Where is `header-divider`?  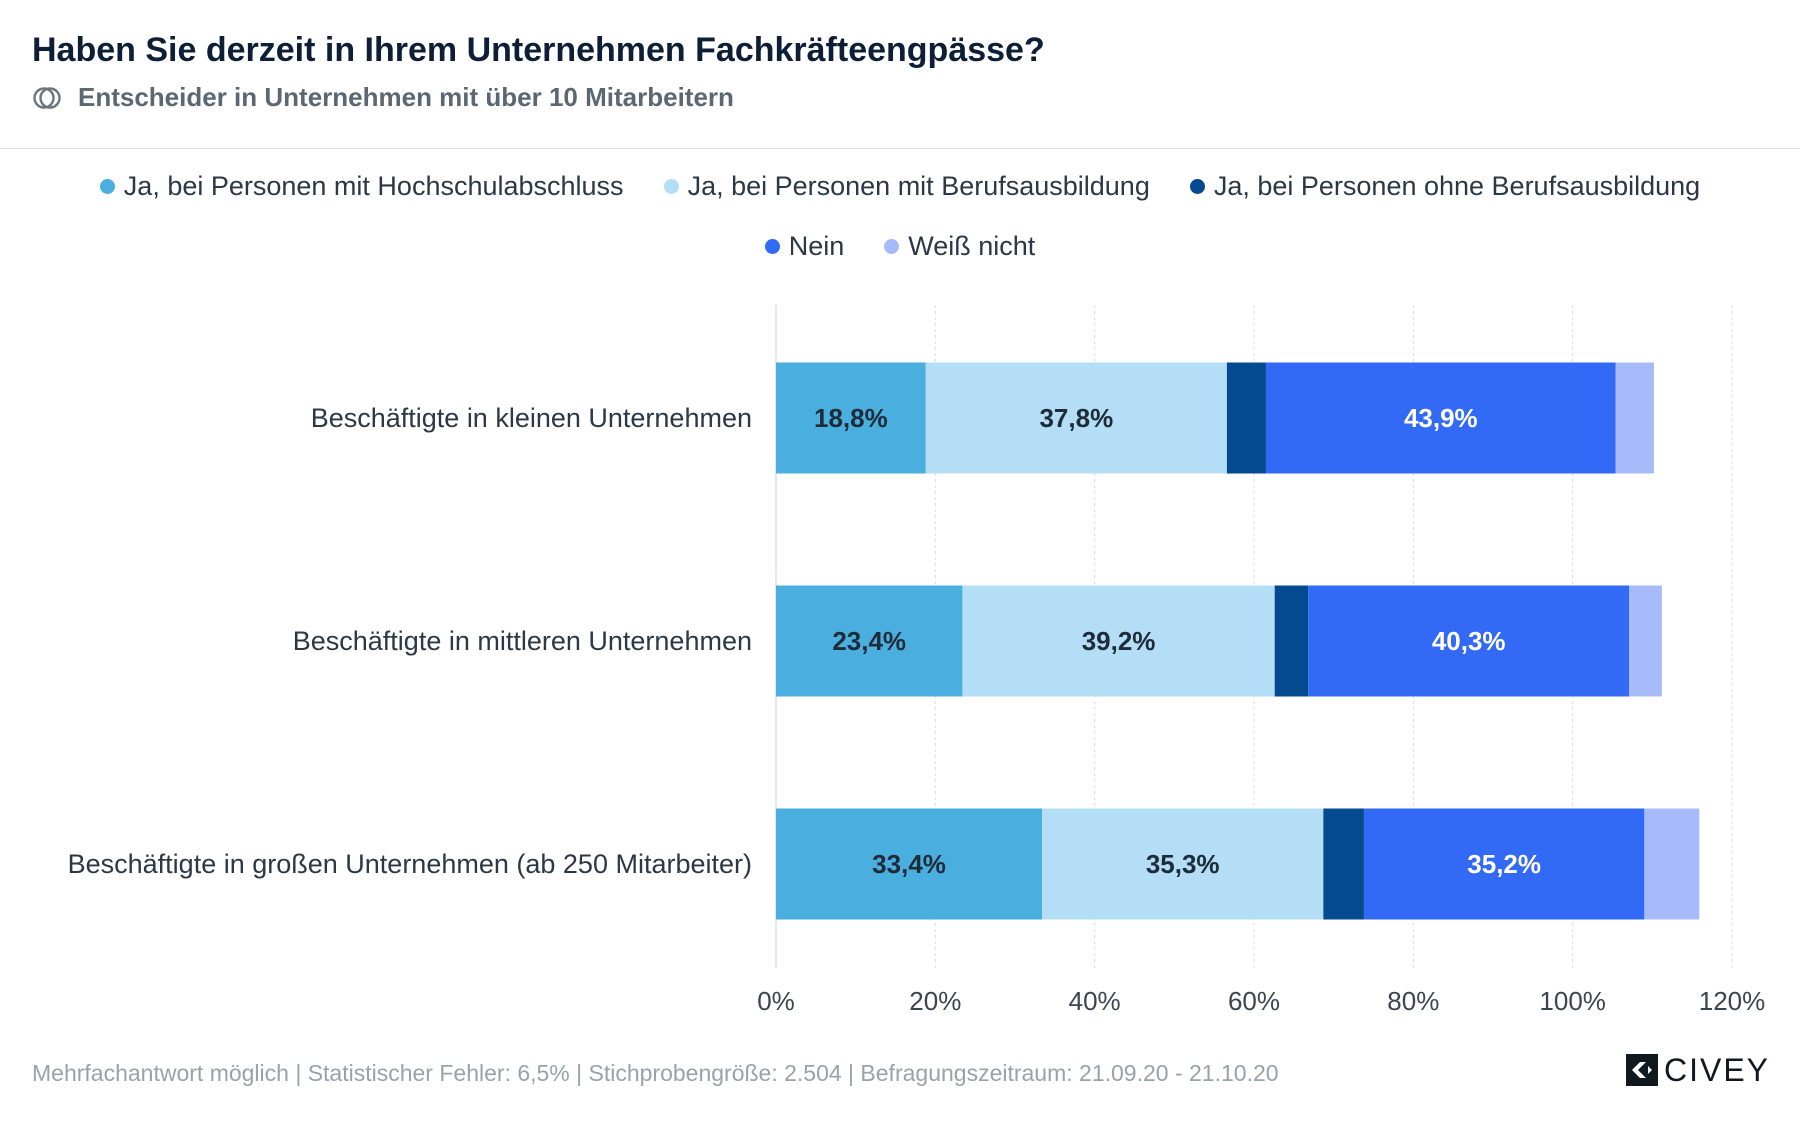 header-divider is located at coordinates (900, 148).